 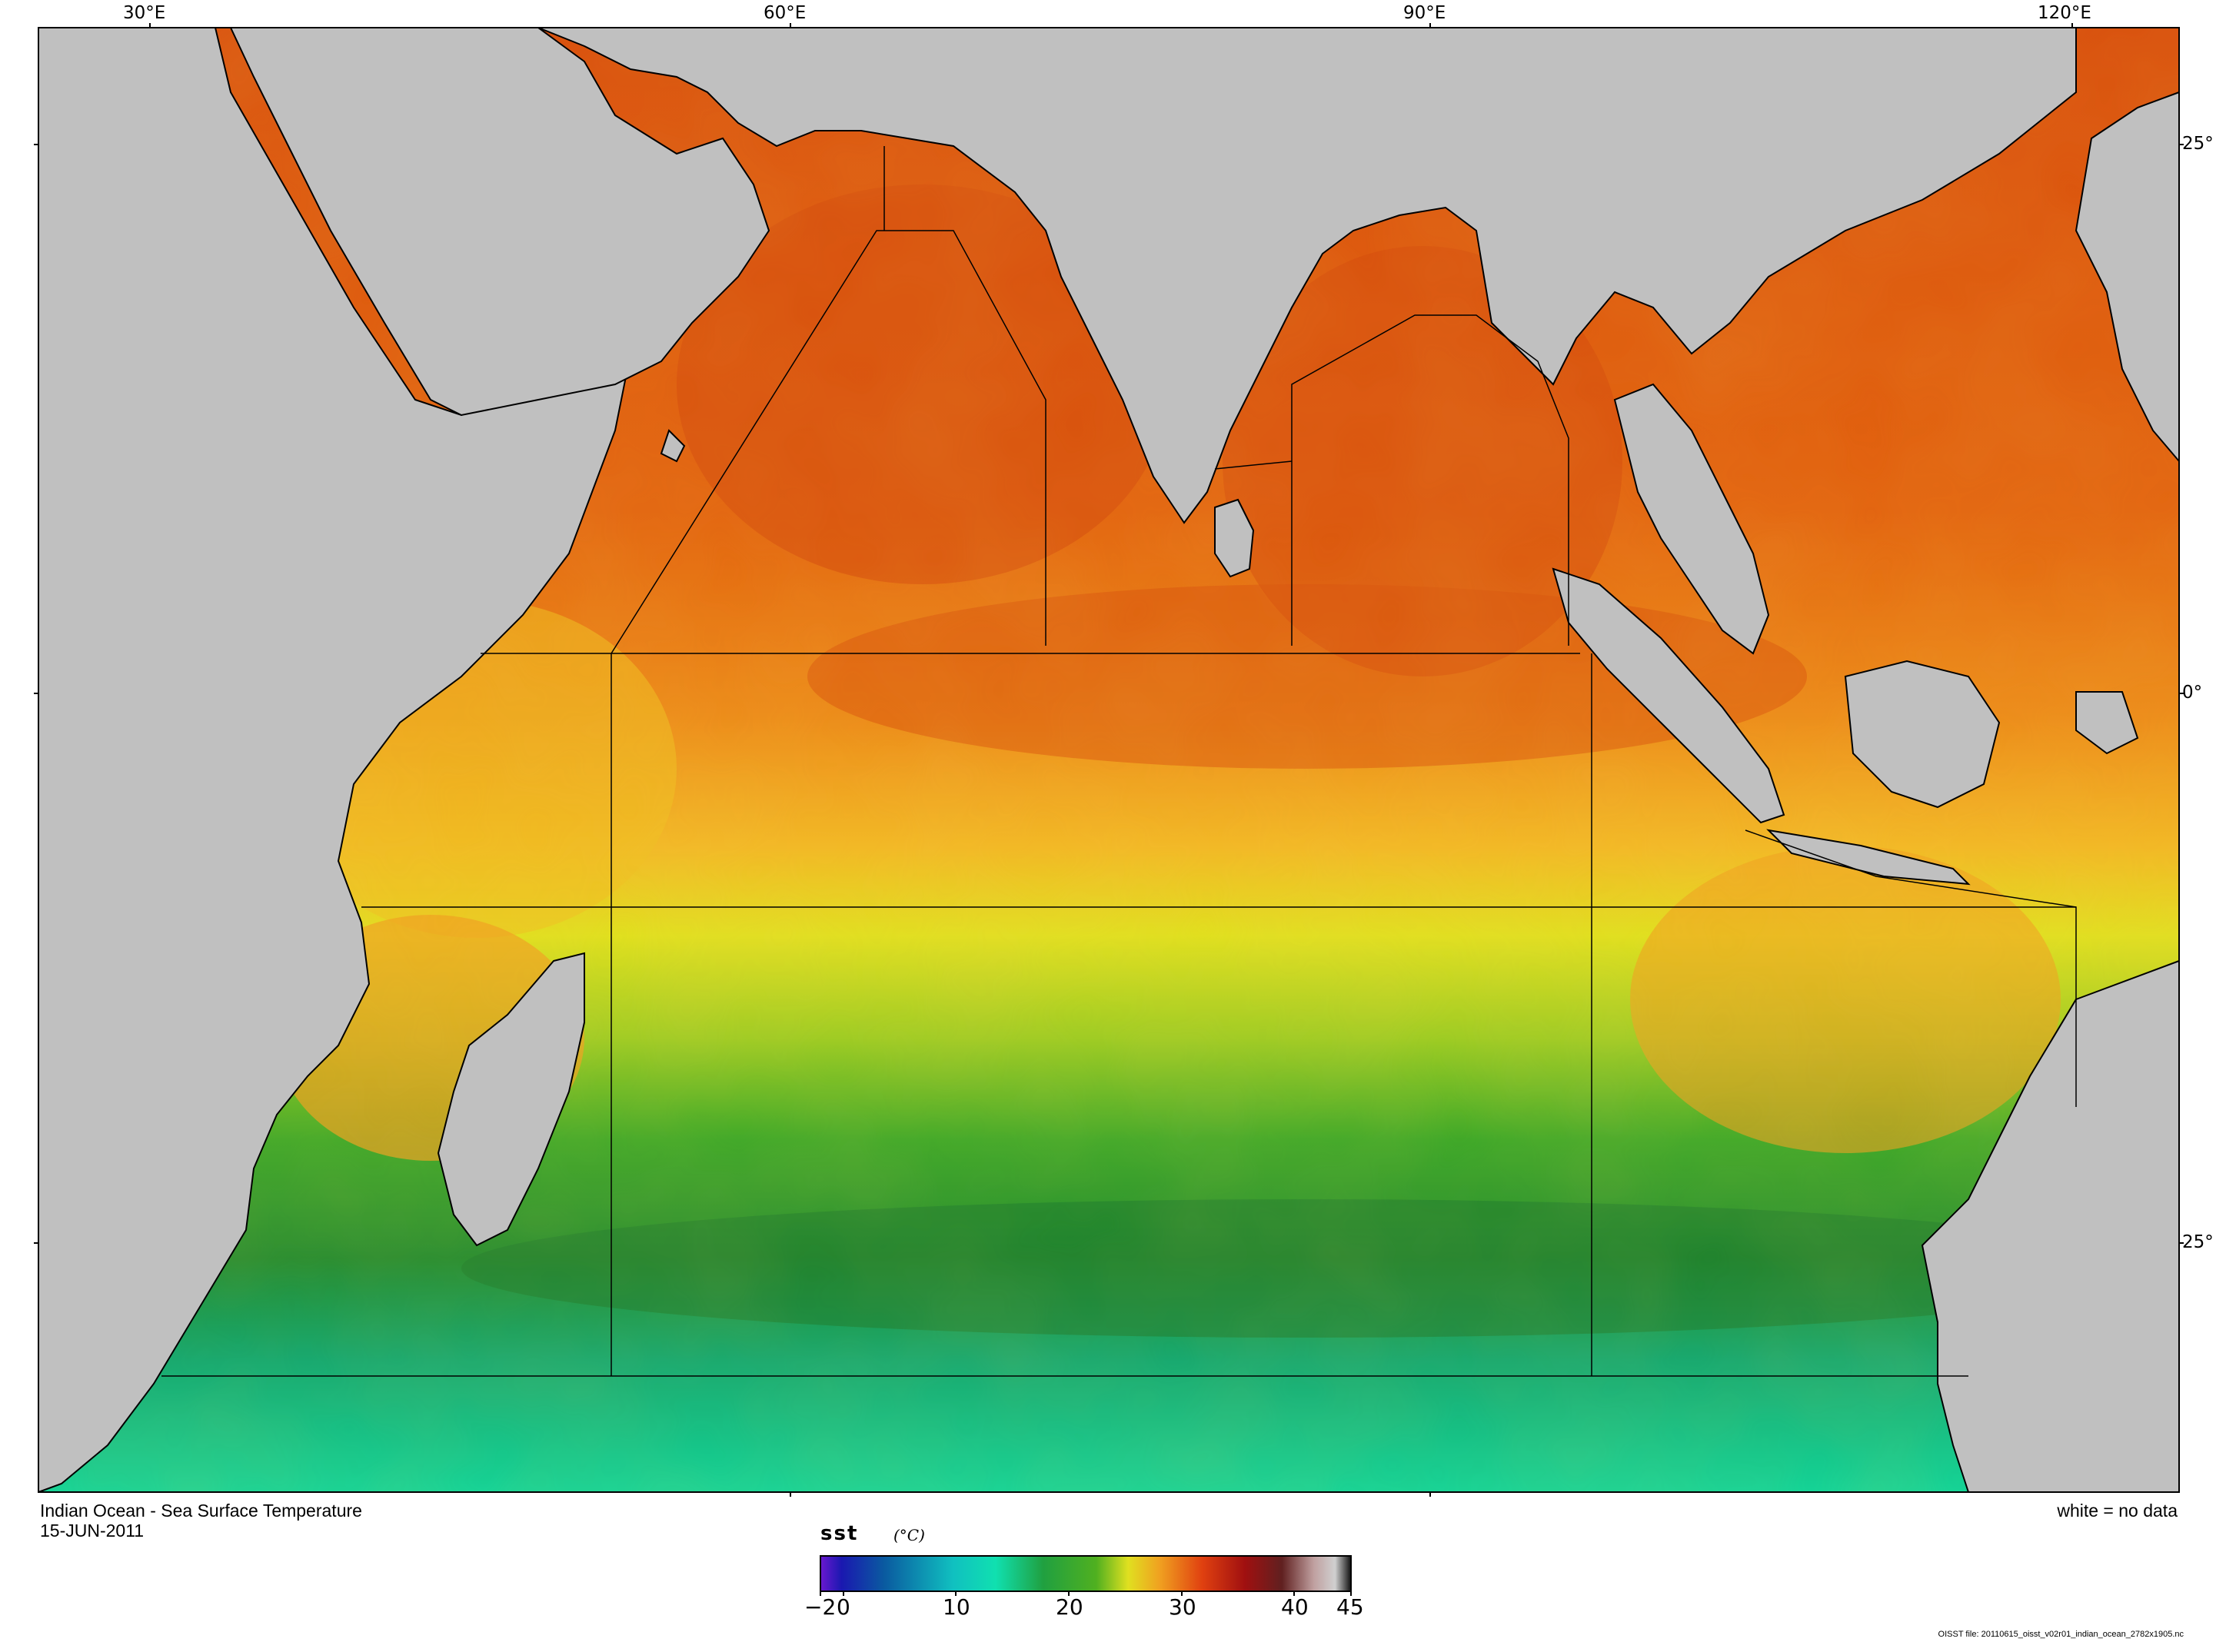 I want to click on no-data-note: white = no data, so click(x=2118, y=1511).